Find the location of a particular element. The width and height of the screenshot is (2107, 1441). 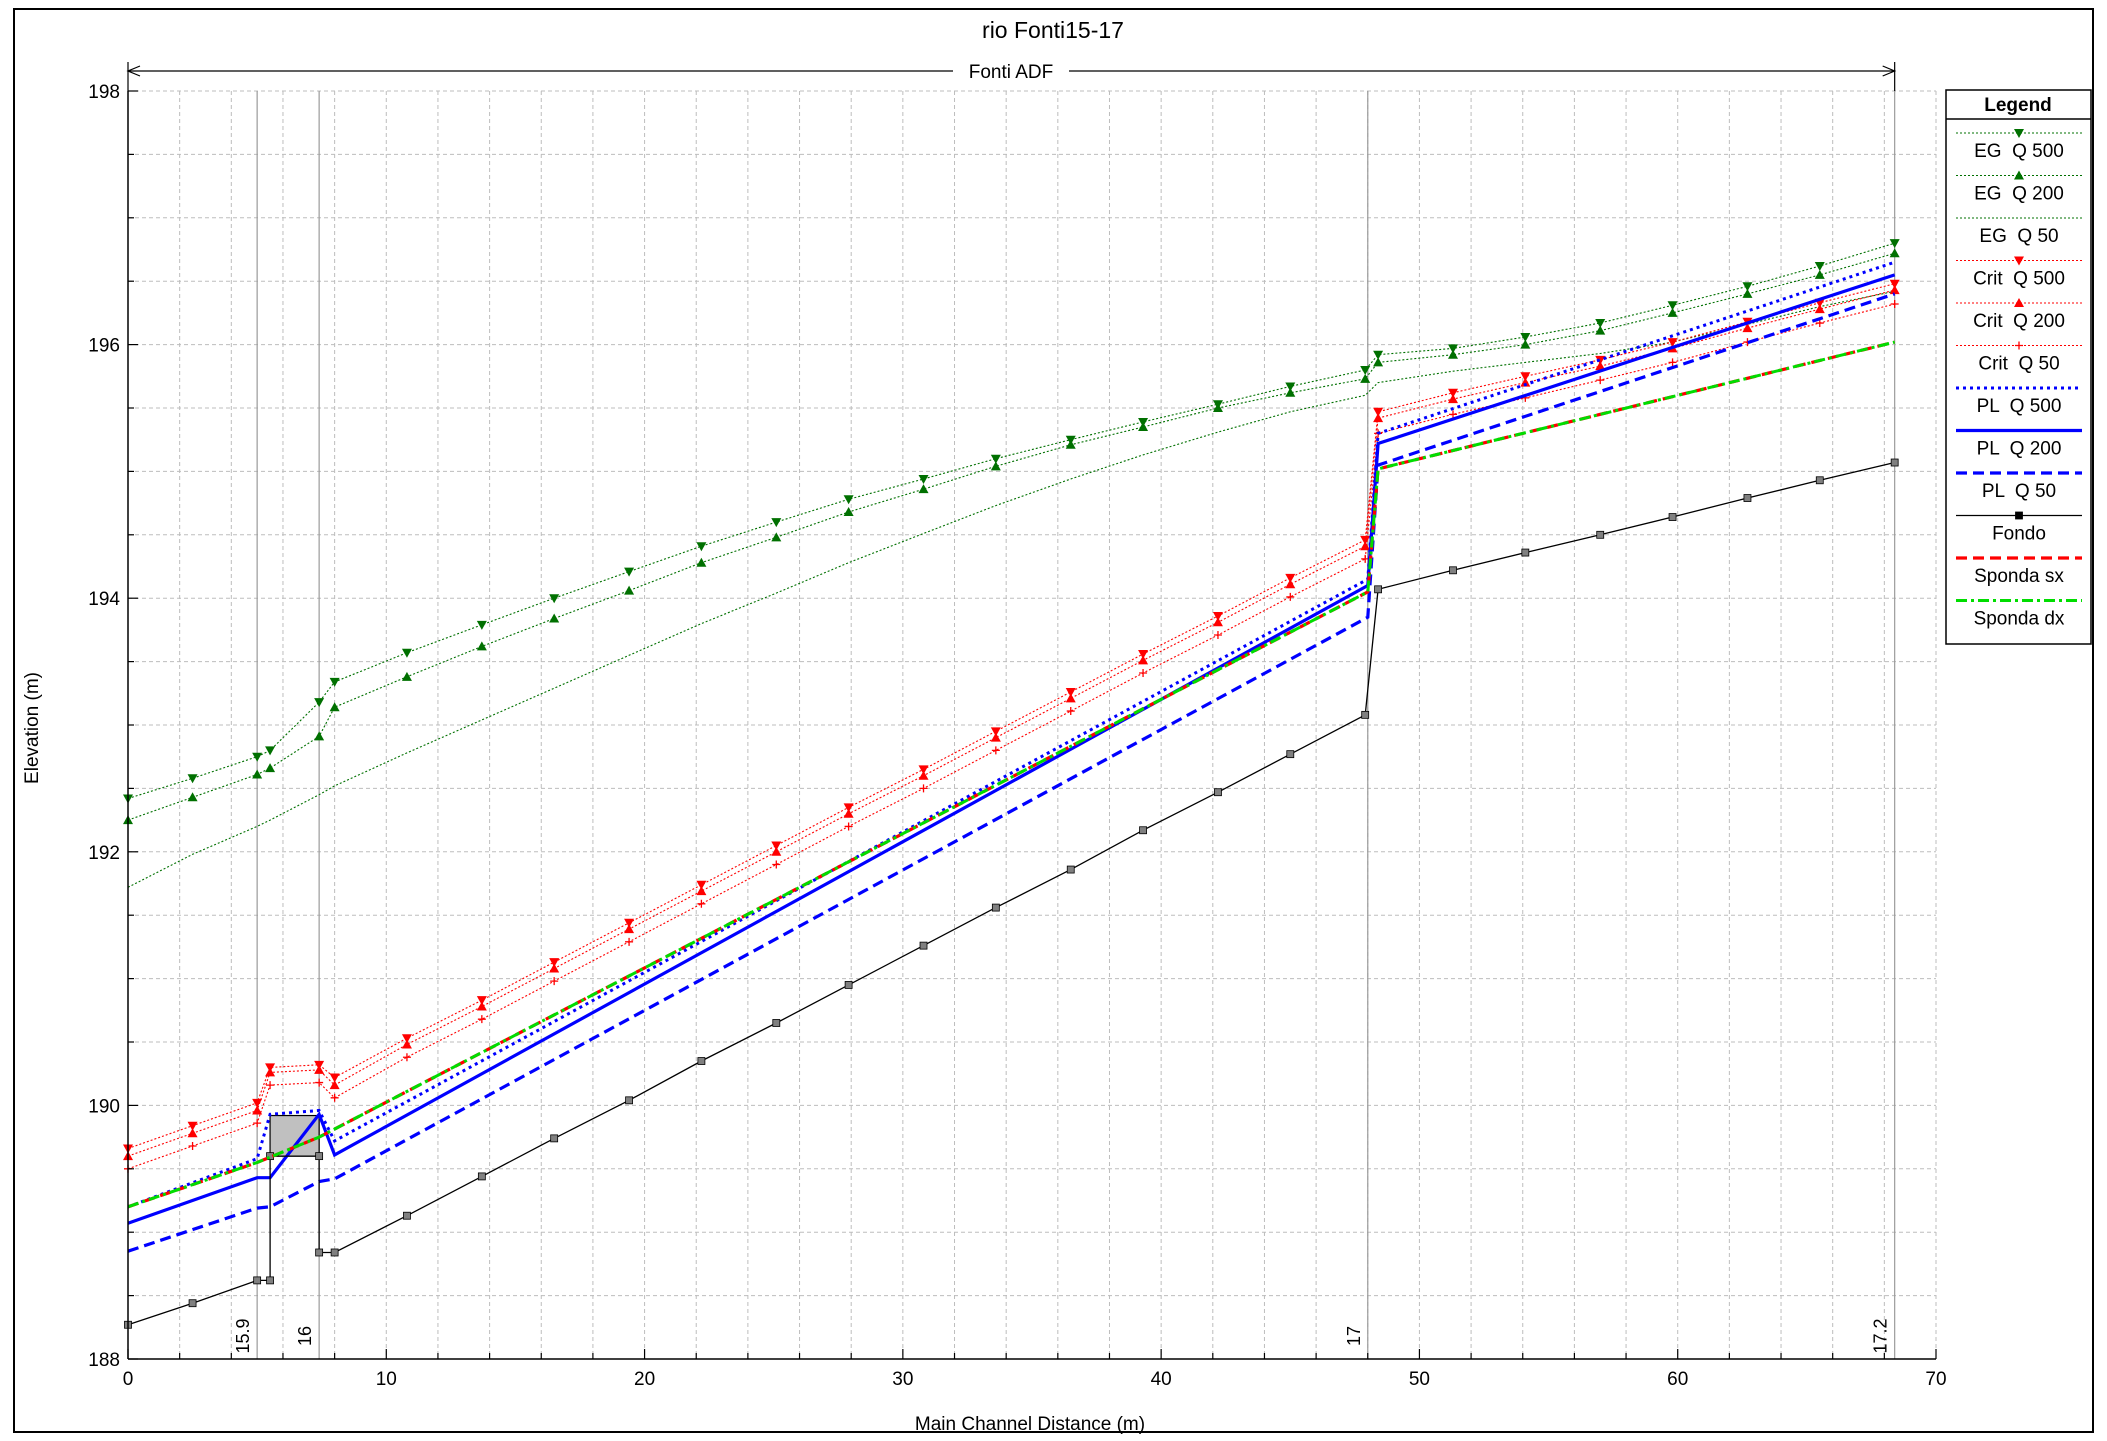

station-label: 16 is located at coordinates (305, 1336).